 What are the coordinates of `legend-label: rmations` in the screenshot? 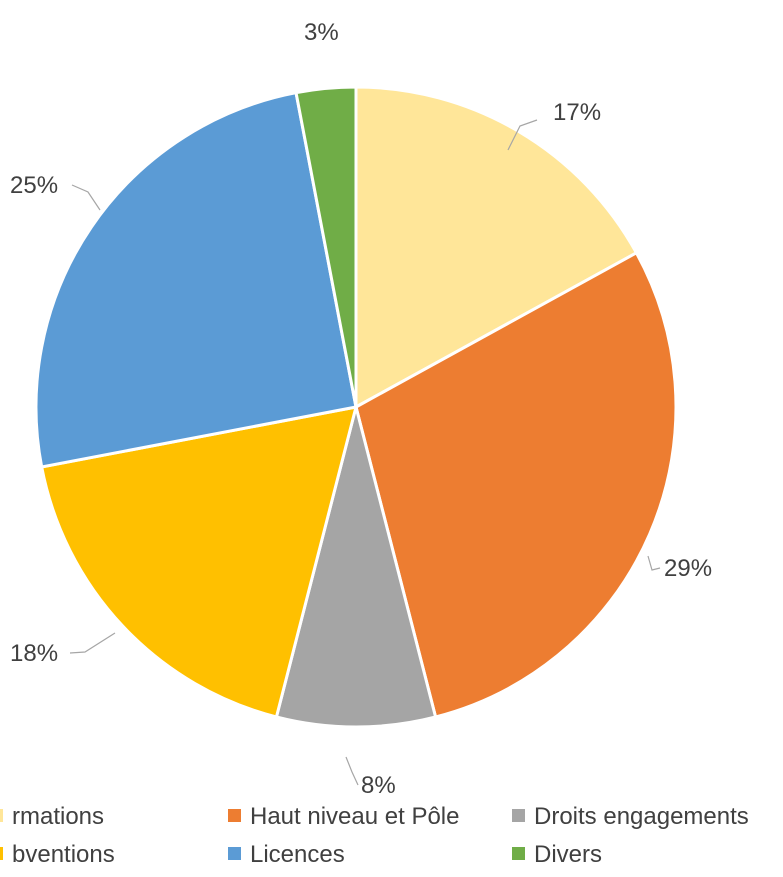 It's located at (58, 816).